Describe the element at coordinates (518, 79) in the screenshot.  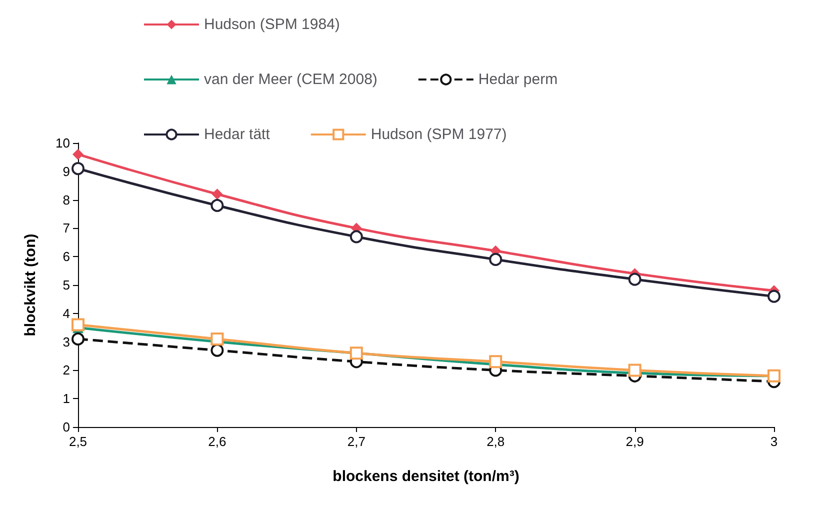
I see `legend-label: Hedar perm` at that location.